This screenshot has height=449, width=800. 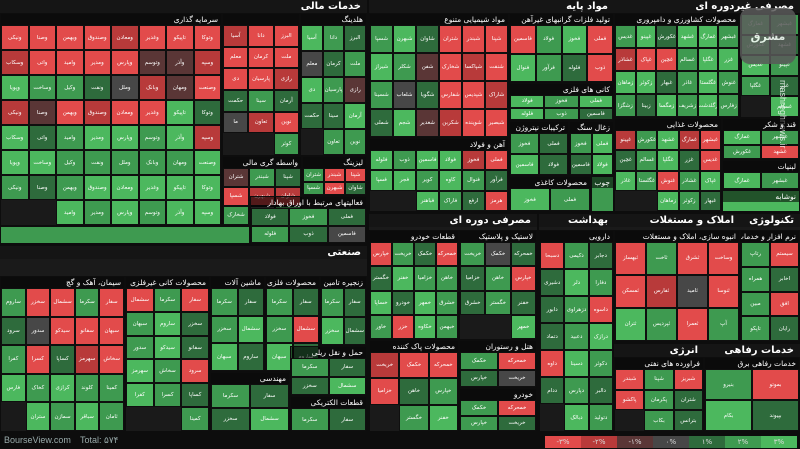 What do you see at coordinates (328, 414) in the screenshot?
I see `subsector-electrical: قطعات الکتریکی سفار سکرما` at bounding box center [328, 414].